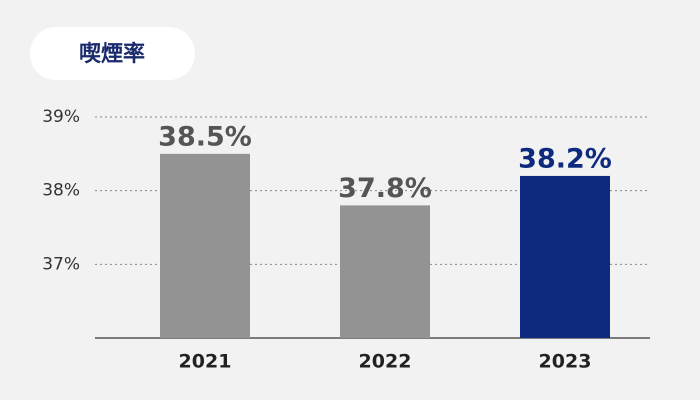  I want to click on title-pill, so click(112, 53).